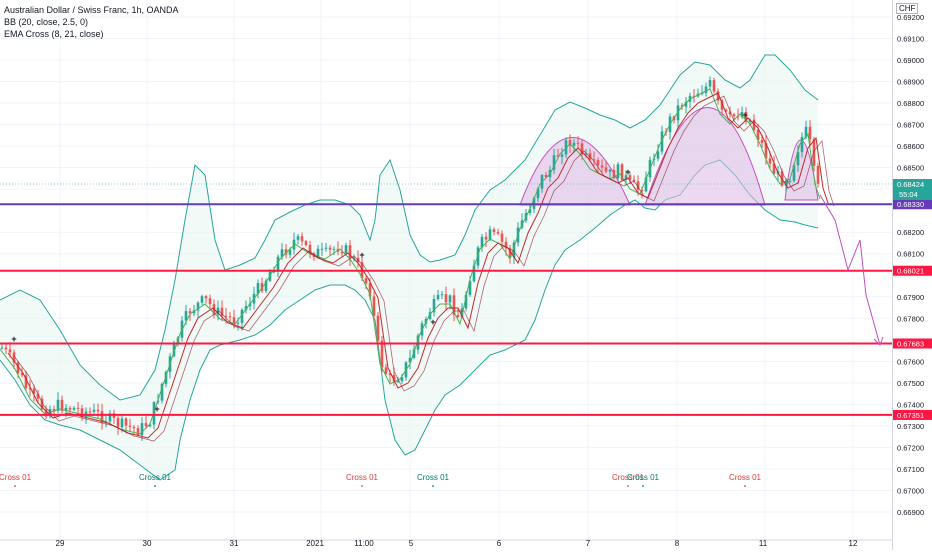  I want to click on price-badge, so click(912, 270).